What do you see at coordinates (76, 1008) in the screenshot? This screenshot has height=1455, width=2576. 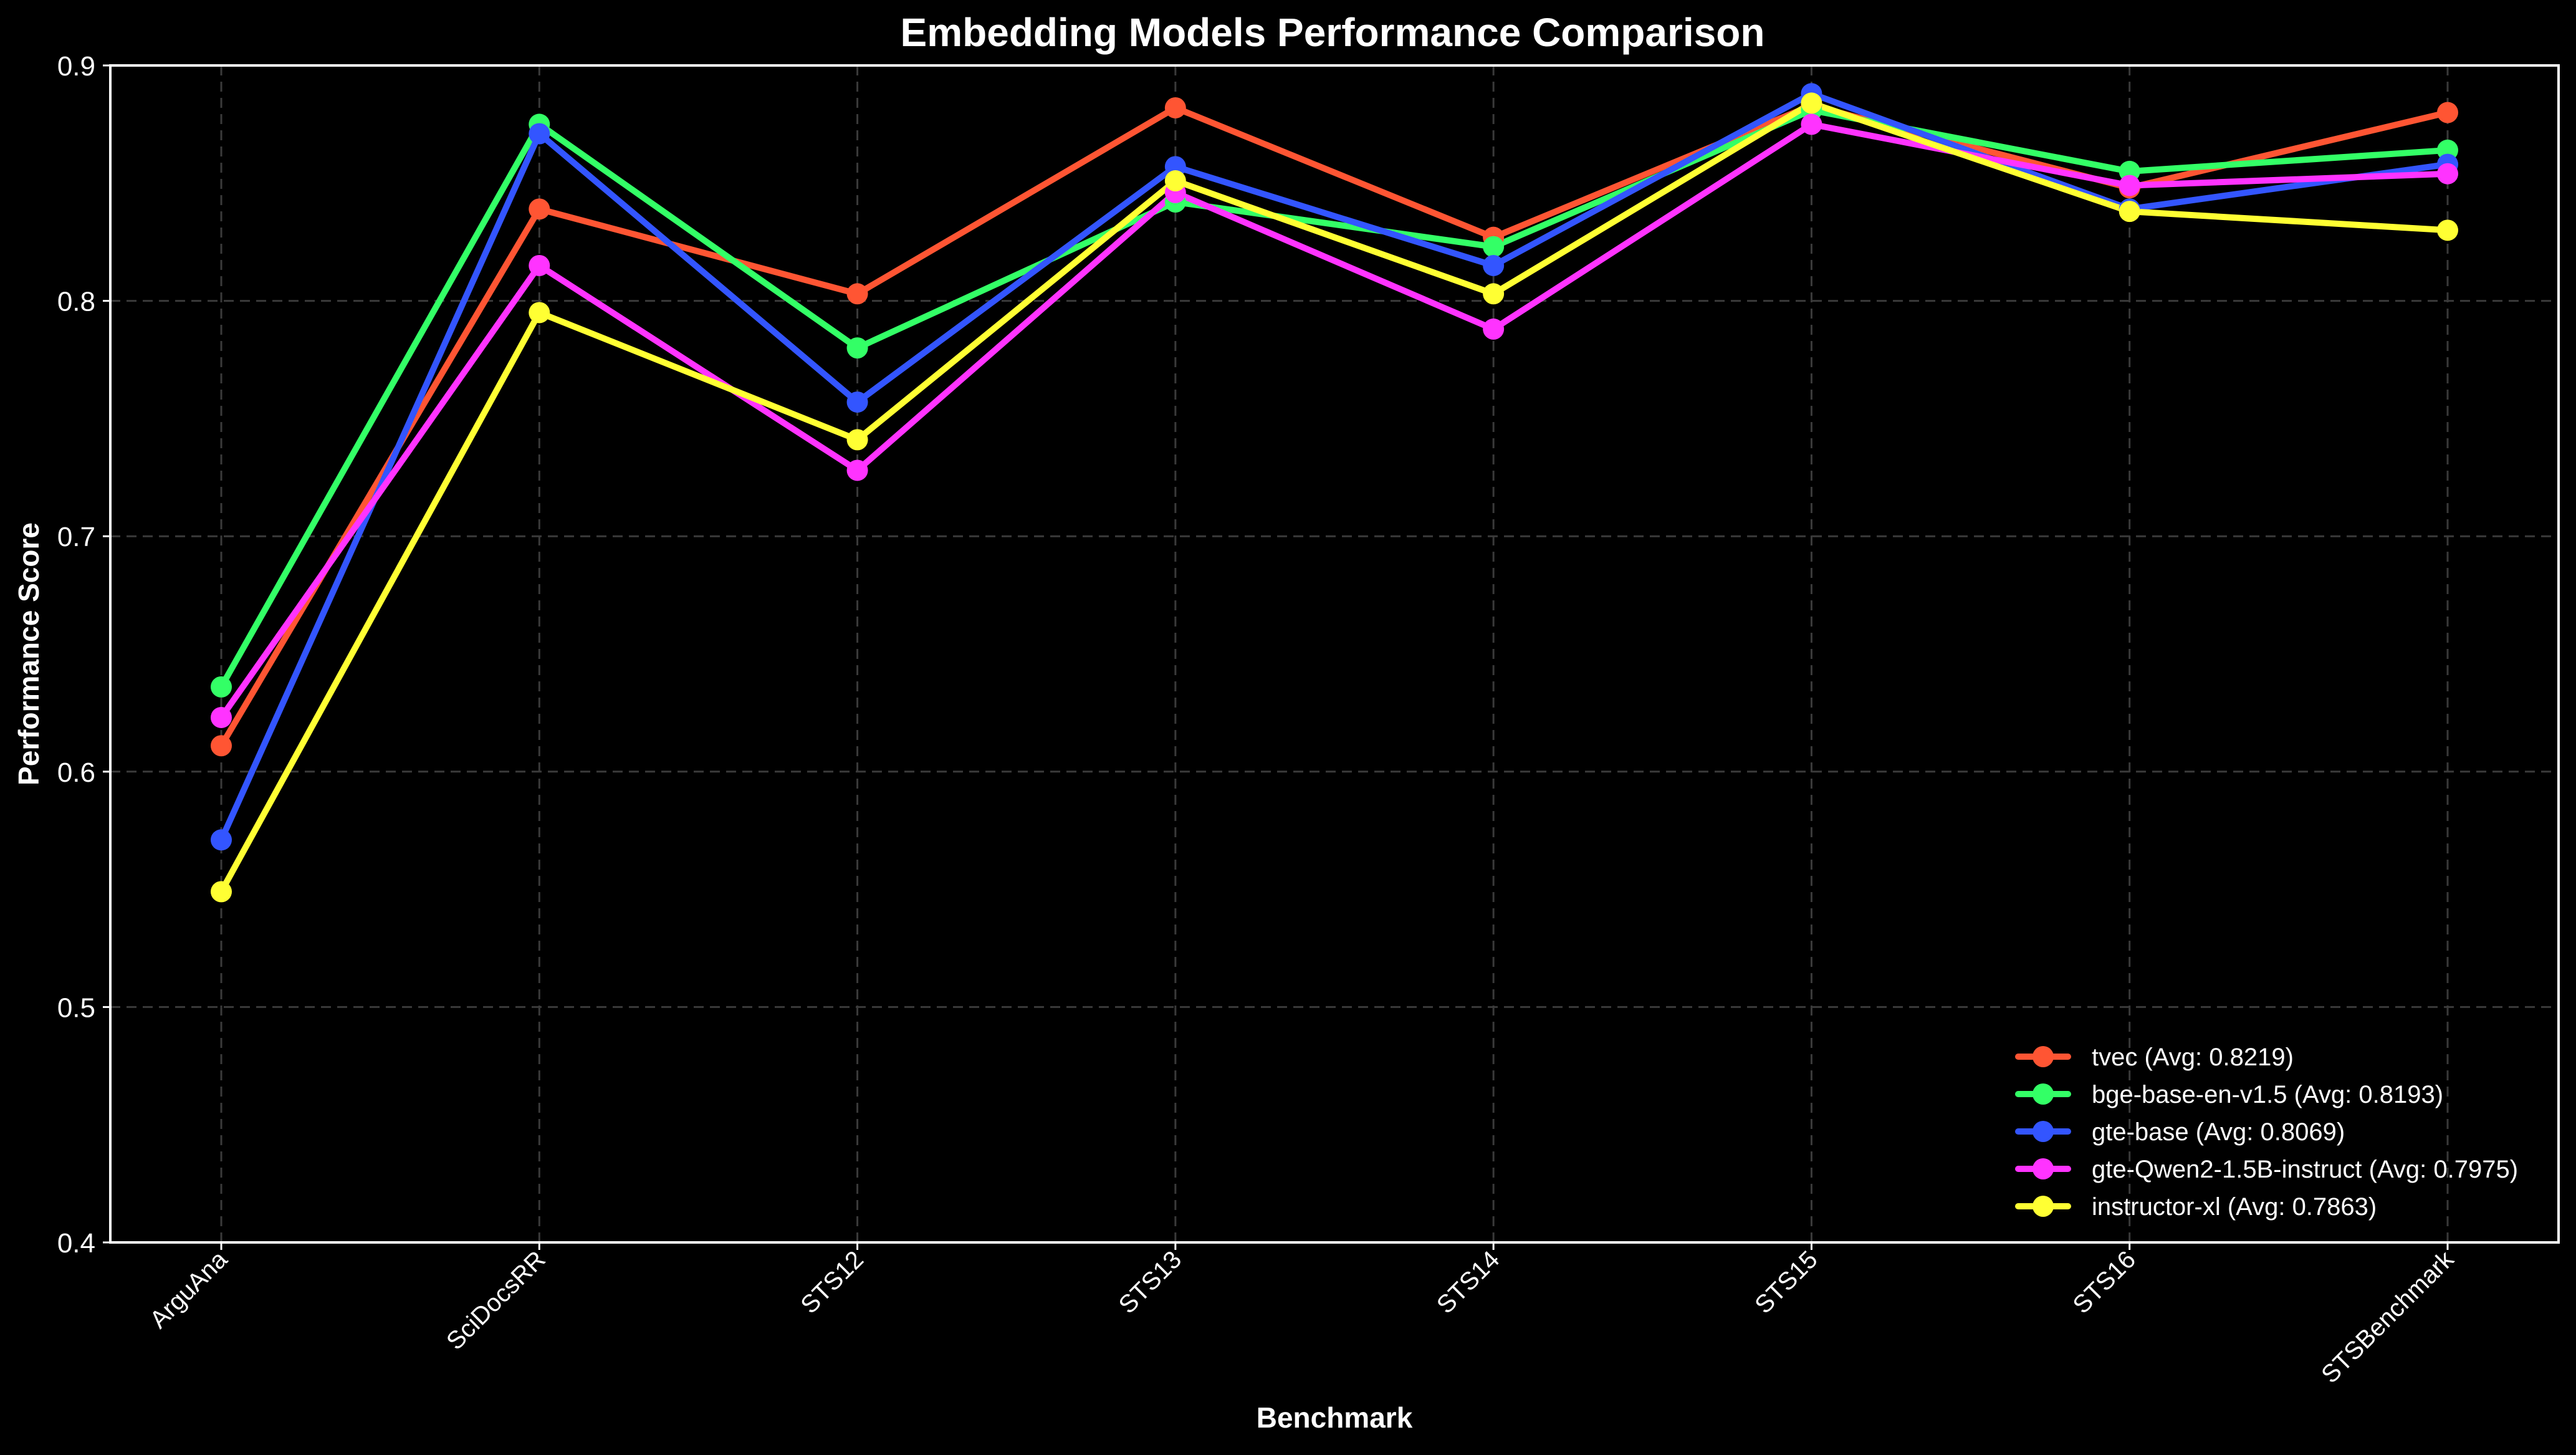 I see `y-tick-label: 0.5` at bounding box center [76, 1008].